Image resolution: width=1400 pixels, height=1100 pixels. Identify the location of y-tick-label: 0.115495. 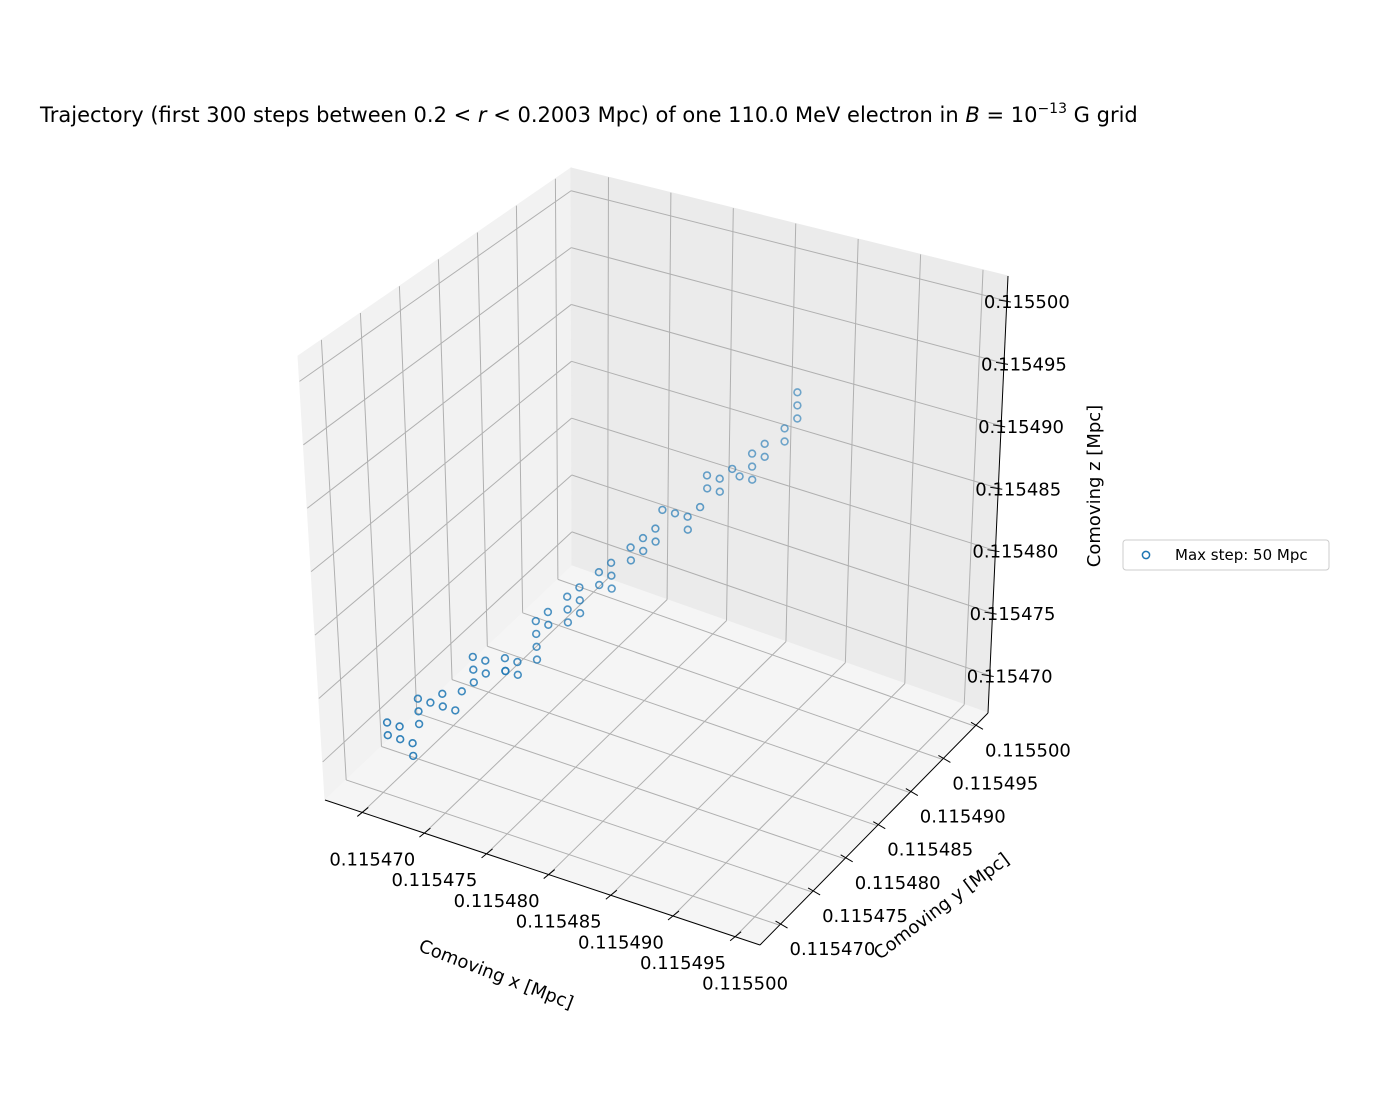
(995, 783).